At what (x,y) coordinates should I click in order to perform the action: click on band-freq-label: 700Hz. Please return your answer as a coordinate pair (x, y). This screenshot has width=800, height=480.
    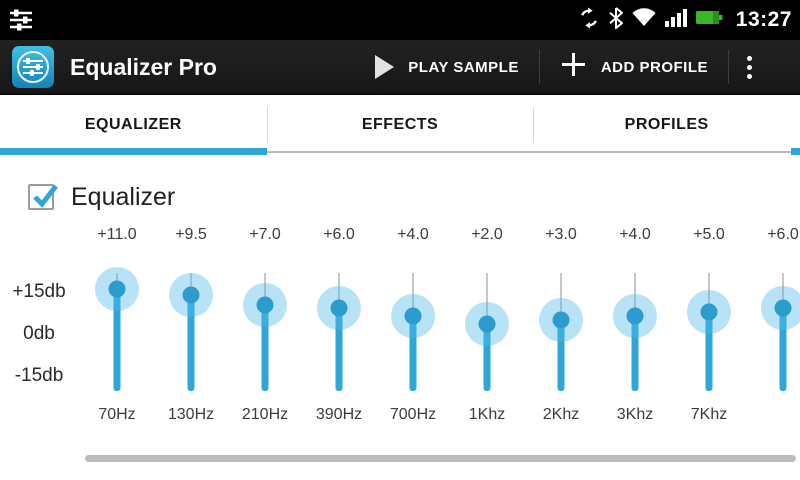
    Looking at the image, I should click on (413, 414).